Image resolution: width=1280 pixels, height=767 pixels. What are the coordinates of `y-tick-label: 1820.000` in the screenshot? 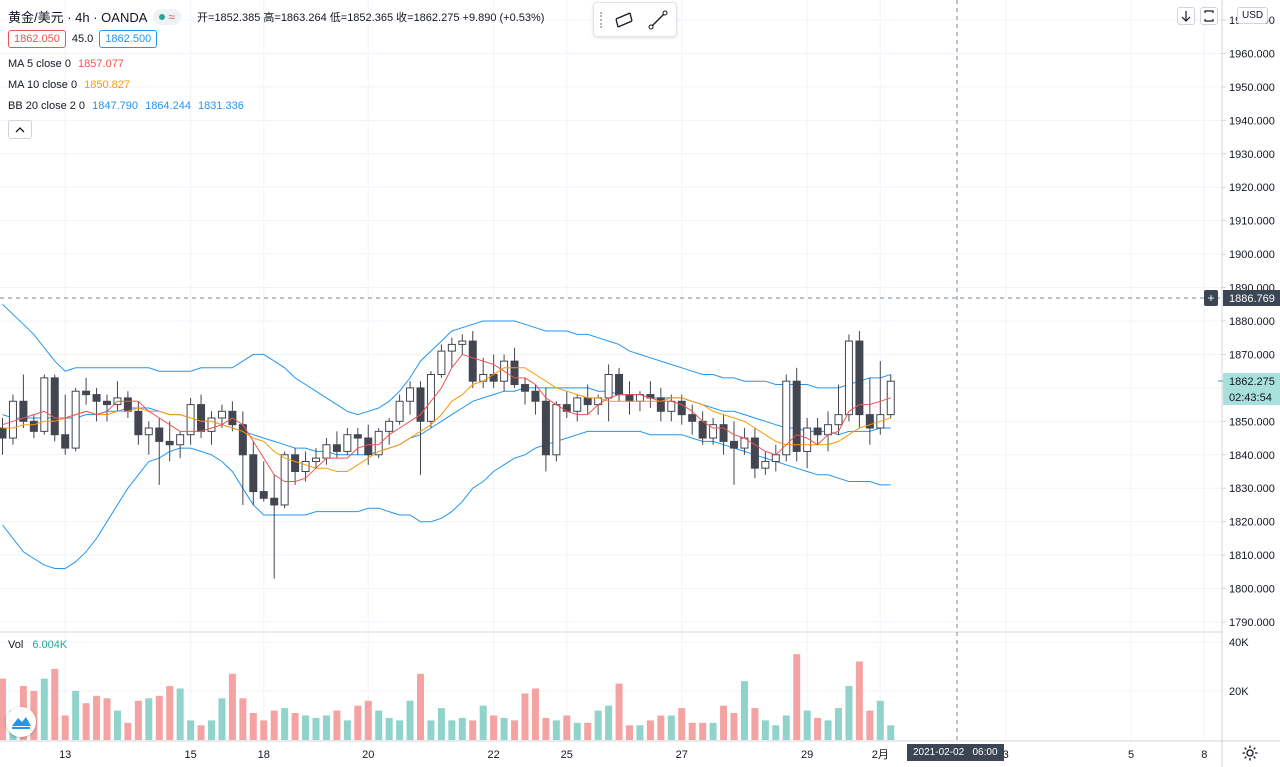 It's located at (1252, 523).